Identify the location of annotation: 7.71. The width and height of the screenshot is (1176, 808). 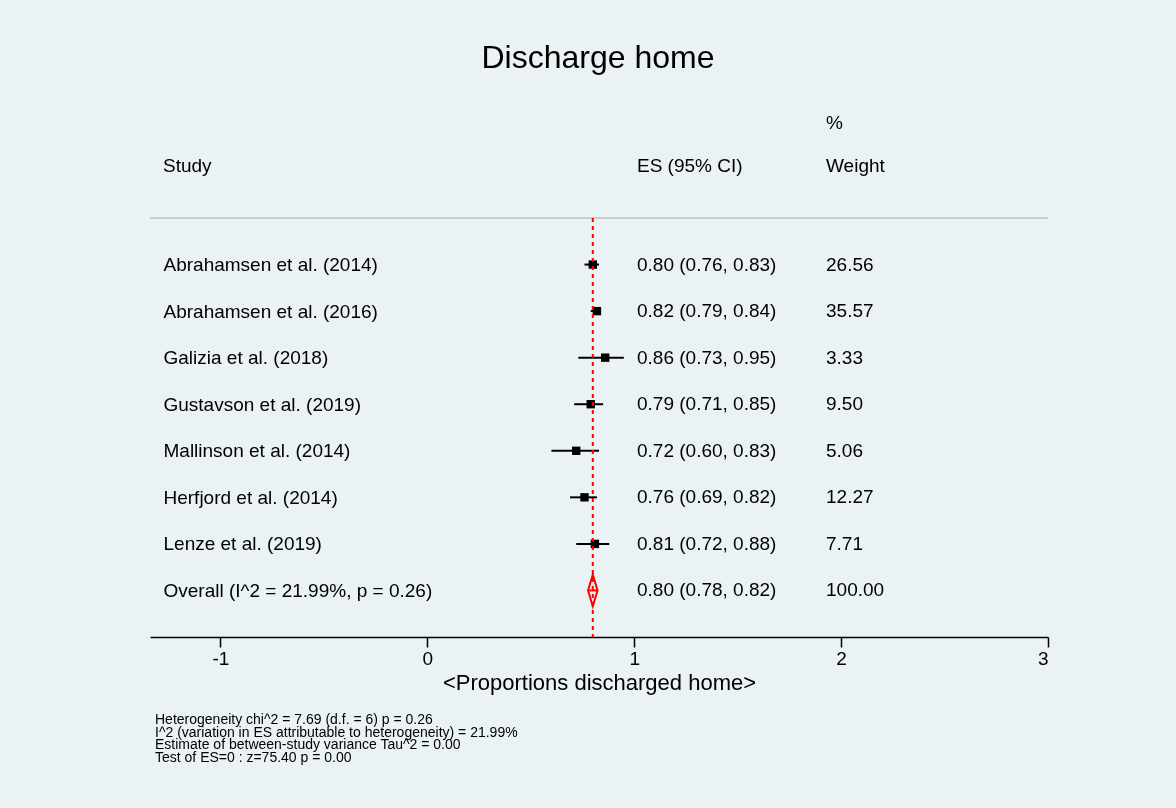
(844, 543).